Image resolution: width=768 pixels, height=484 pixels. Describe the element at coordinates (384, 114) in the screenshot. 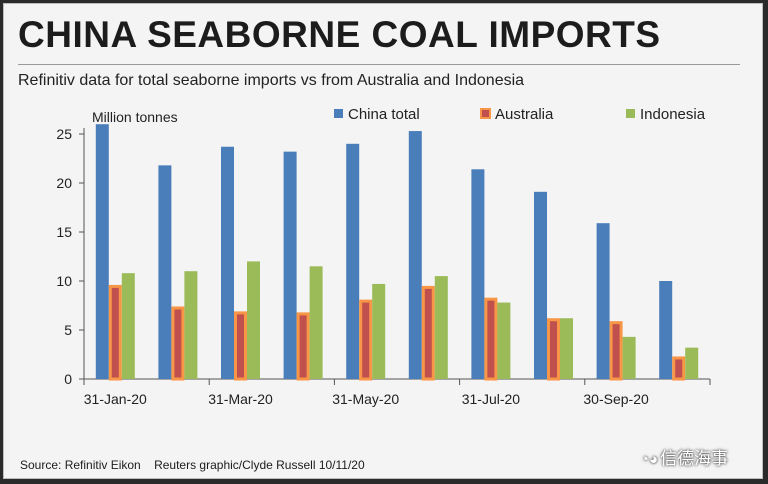

I see `legend-label: China total` at that location.